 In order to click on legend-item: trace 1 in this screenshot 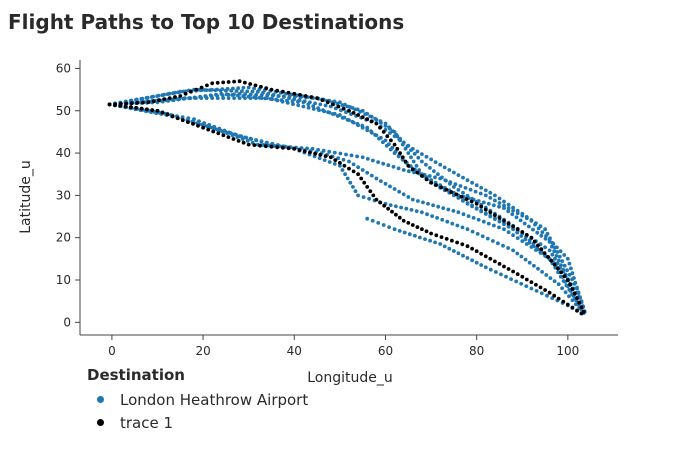, I will do `click(197, 422)`.